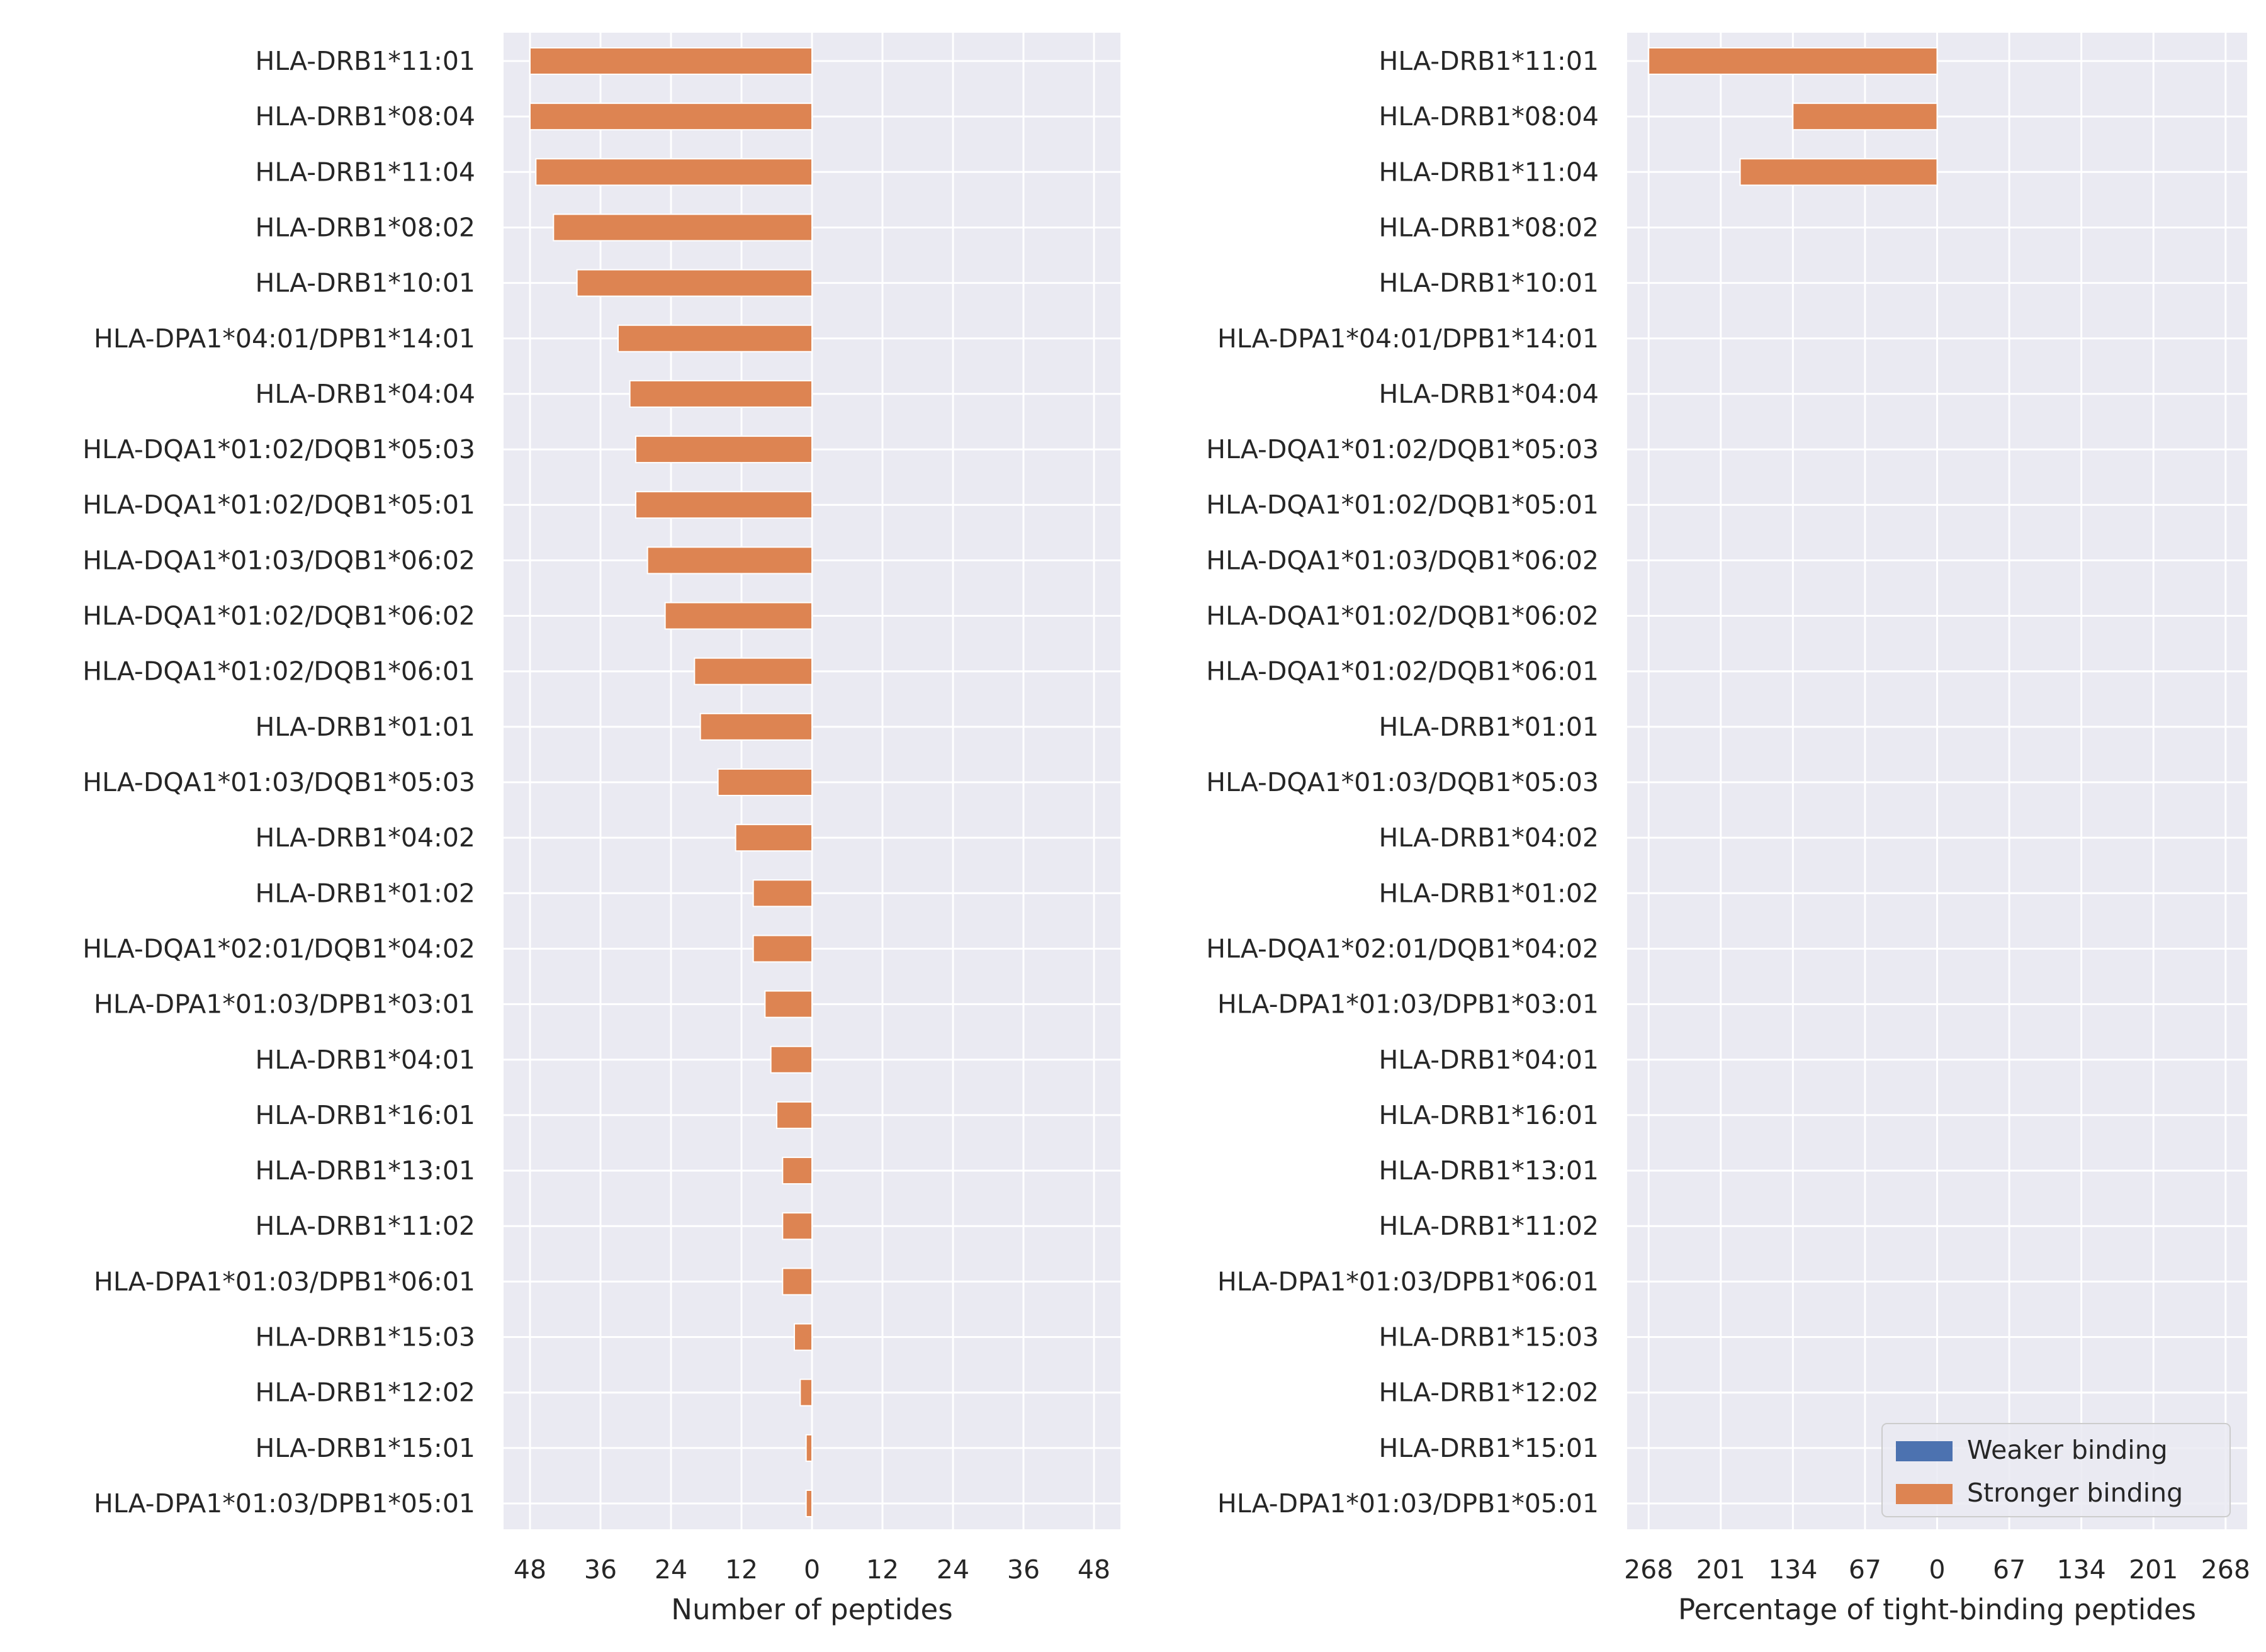 Image resolution: width=2266 pixels, height=1652 pixels. What do you see at coordinates (1793, 1569) in the screenshot?
I see `x-tick-label: 134` at bounding box center [1793, 1569].